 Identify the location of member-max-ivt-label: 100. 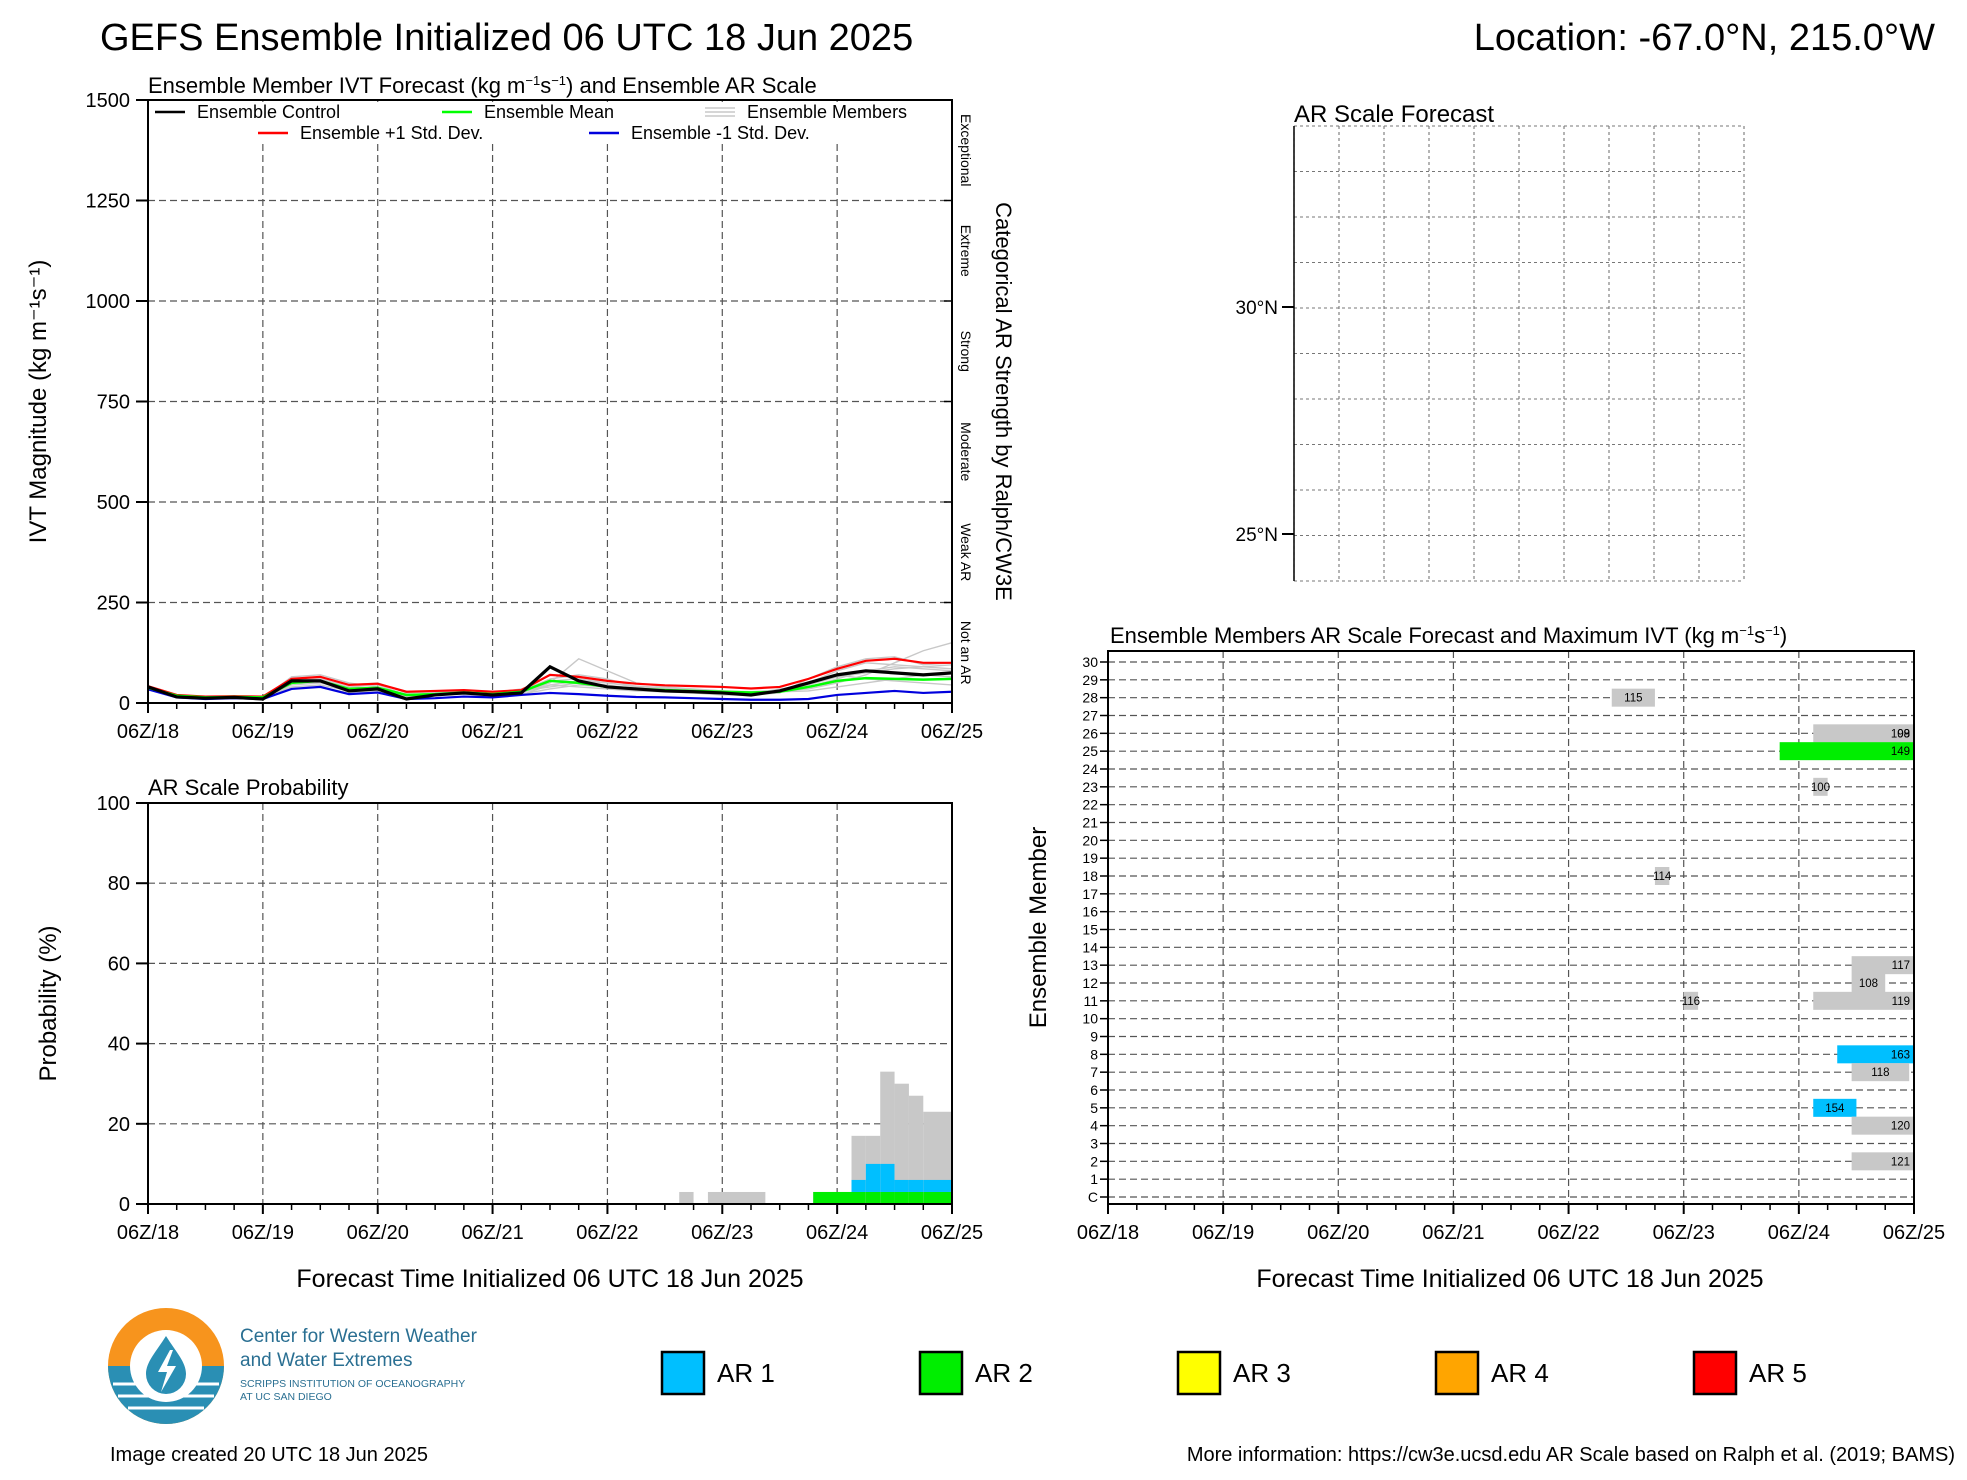
(1820, 788).